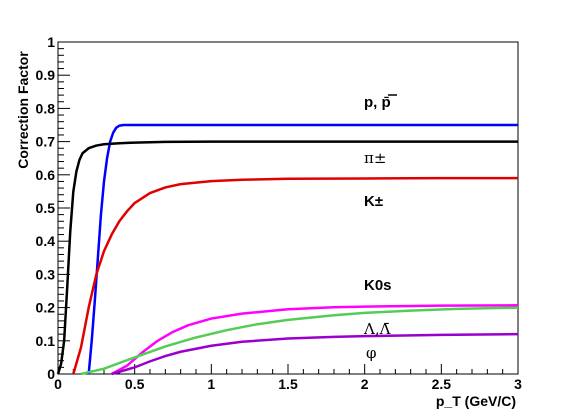 This screenshot has width=577, height=415. Describe the element at coordinates (46, 274) in the screenshot. I see `y-tick-label: 0.3` at that location.